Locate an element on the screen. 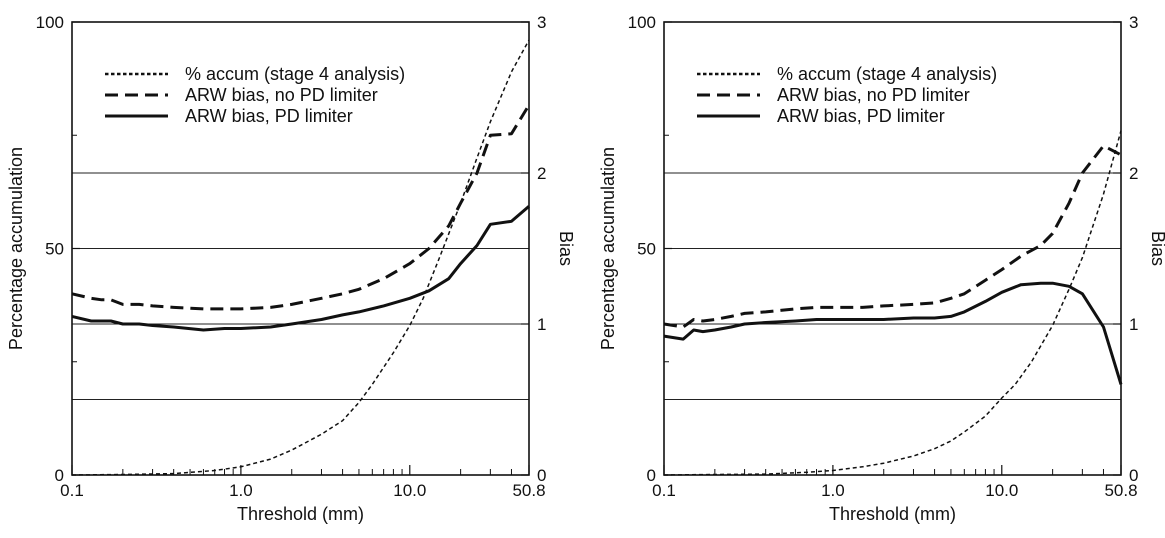 The height and width of the screenshot is (538, 1165). chart1-ytick-label: 50 is located at coordinates (54, 249).